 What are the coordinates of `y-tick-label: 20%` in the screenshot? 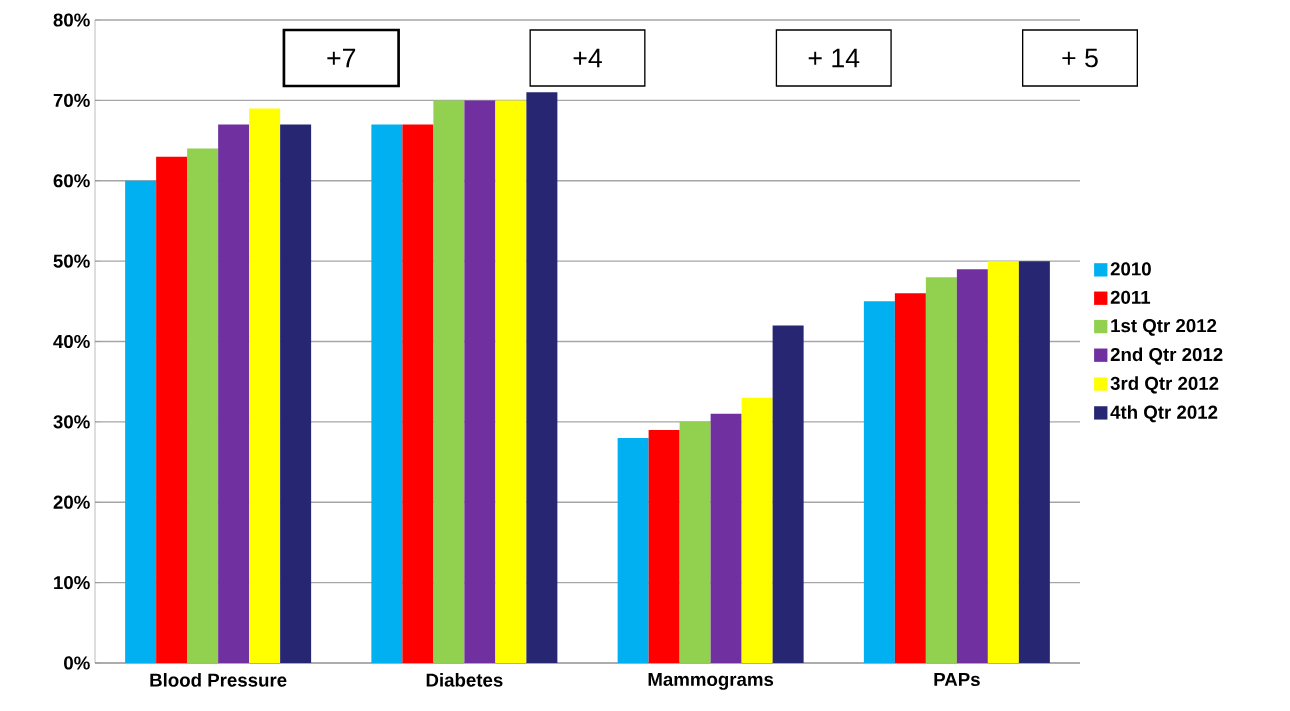 It's located at (71, 502).